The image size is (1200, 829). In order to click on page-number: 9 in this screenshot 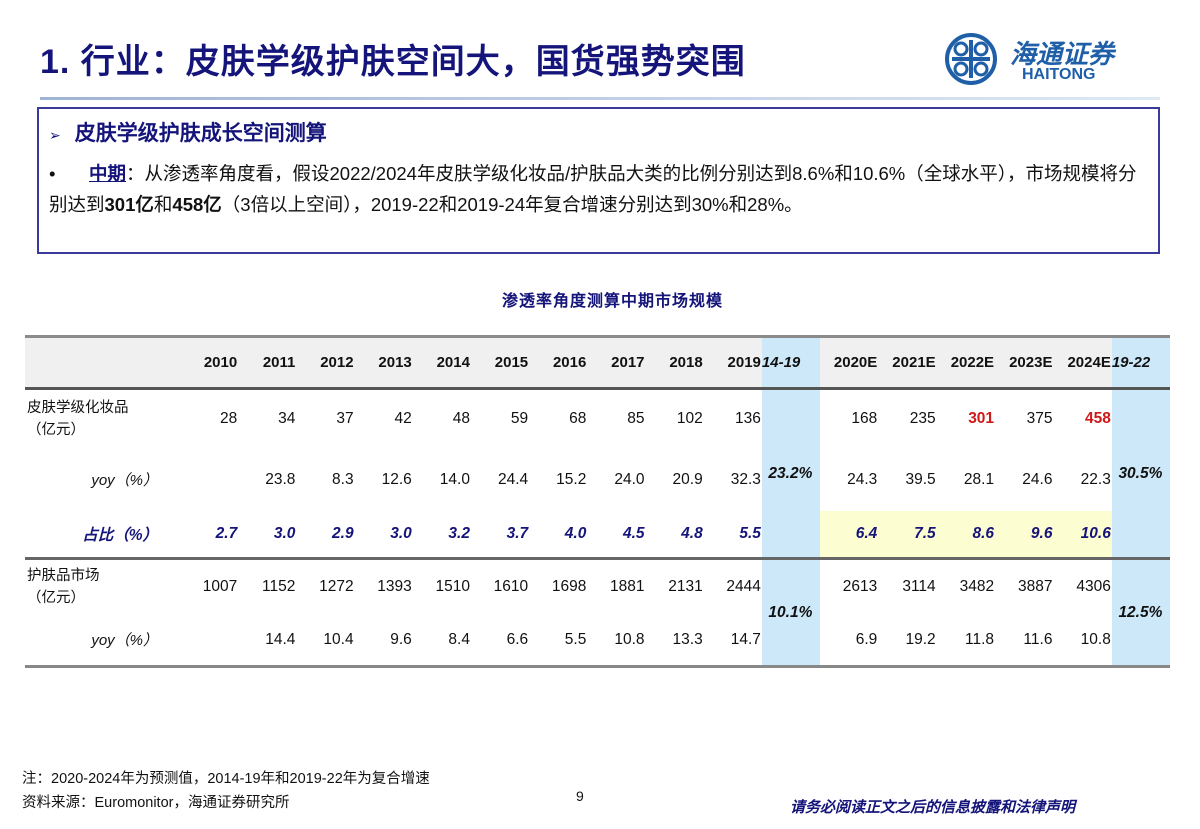, I will do `click(580, 796)`.